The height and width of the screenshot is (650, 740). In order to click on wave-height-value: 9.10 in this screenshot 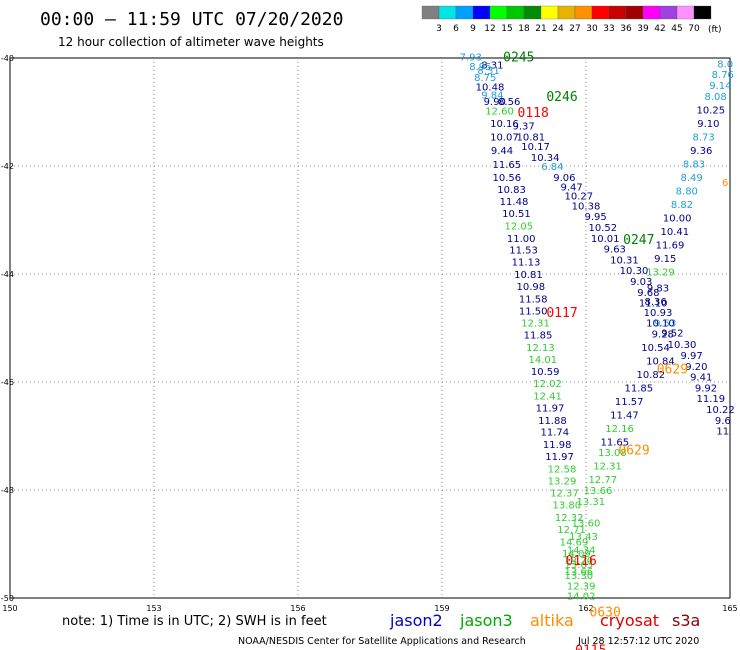, I will do `click(708, 124)`.